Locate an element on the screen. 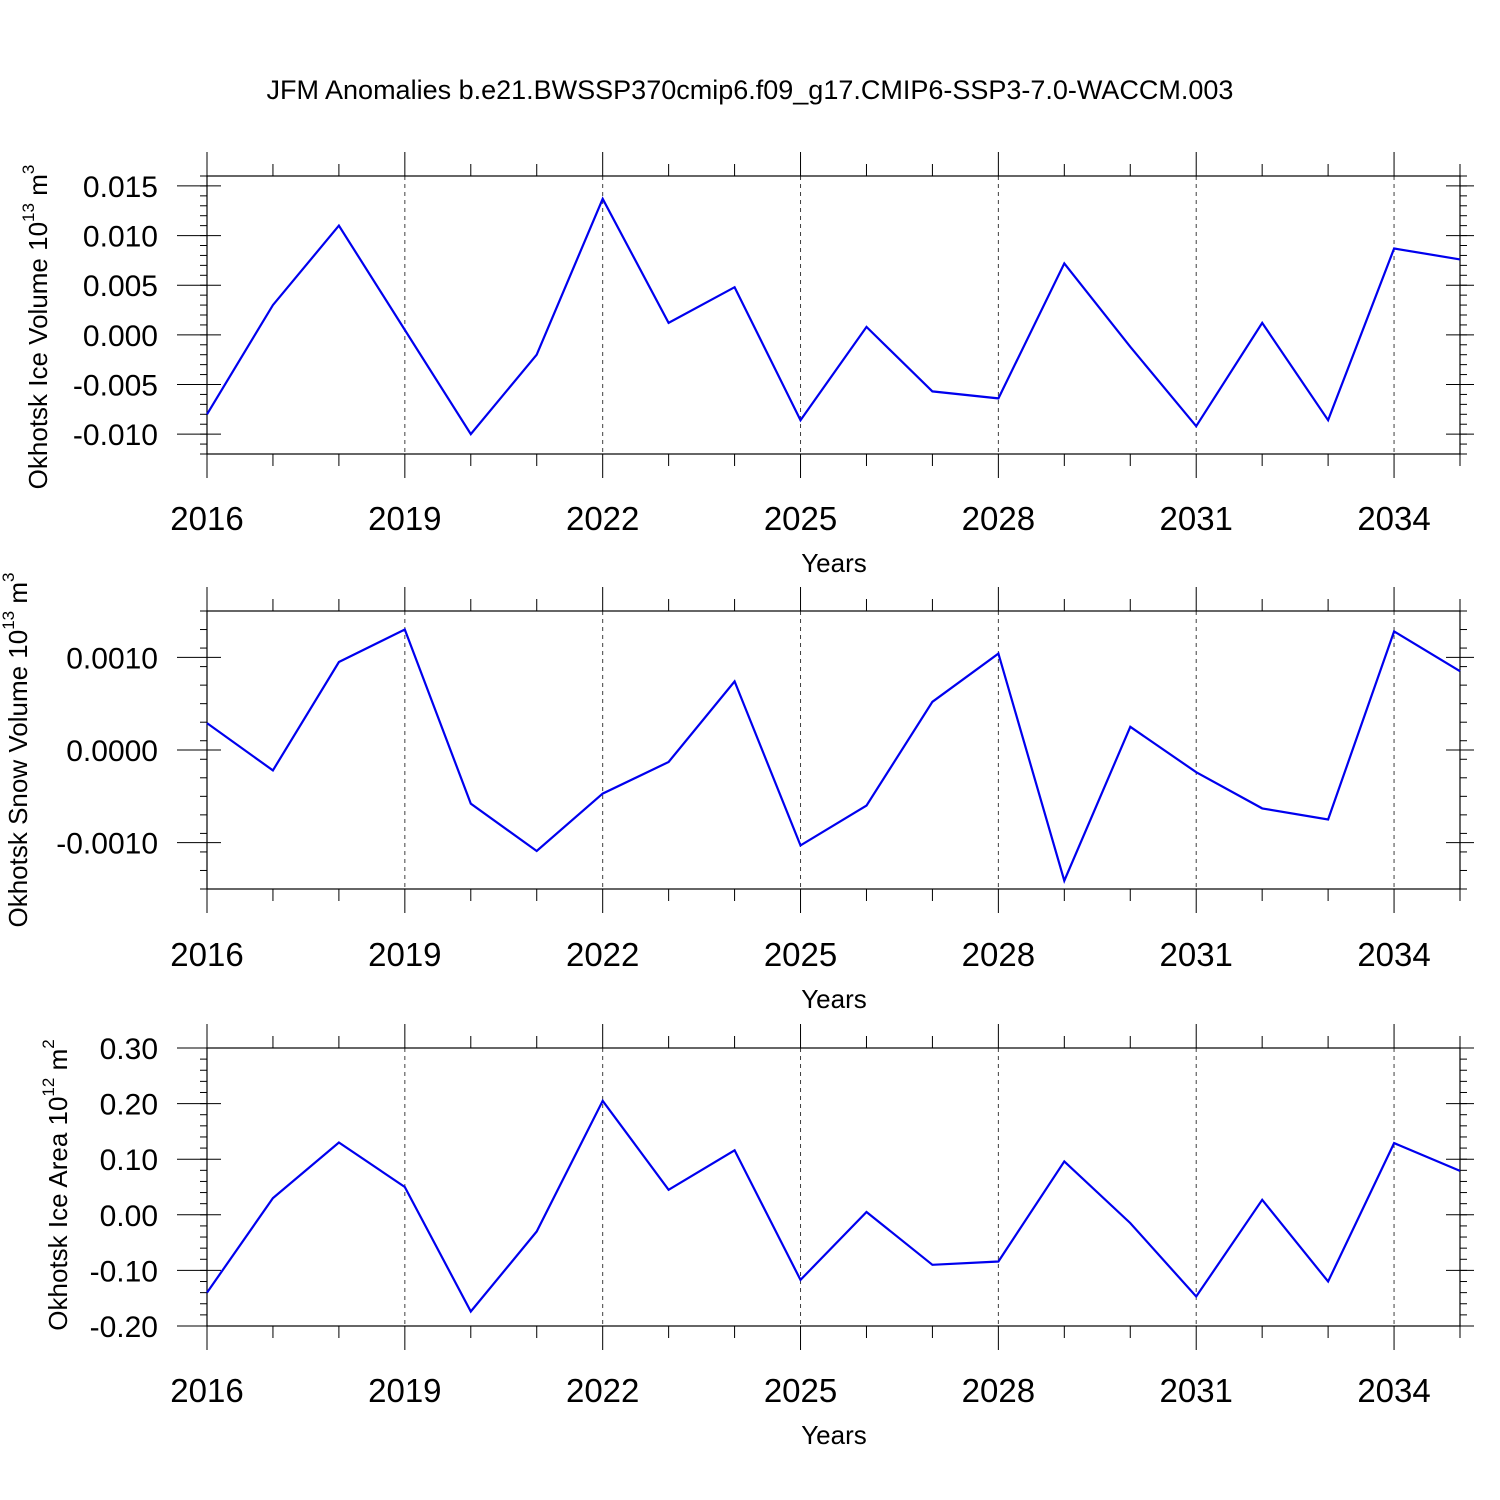 The image size is (1500, 1500). y-tick-label: 0.20 is located at coordinates (129, 1105).